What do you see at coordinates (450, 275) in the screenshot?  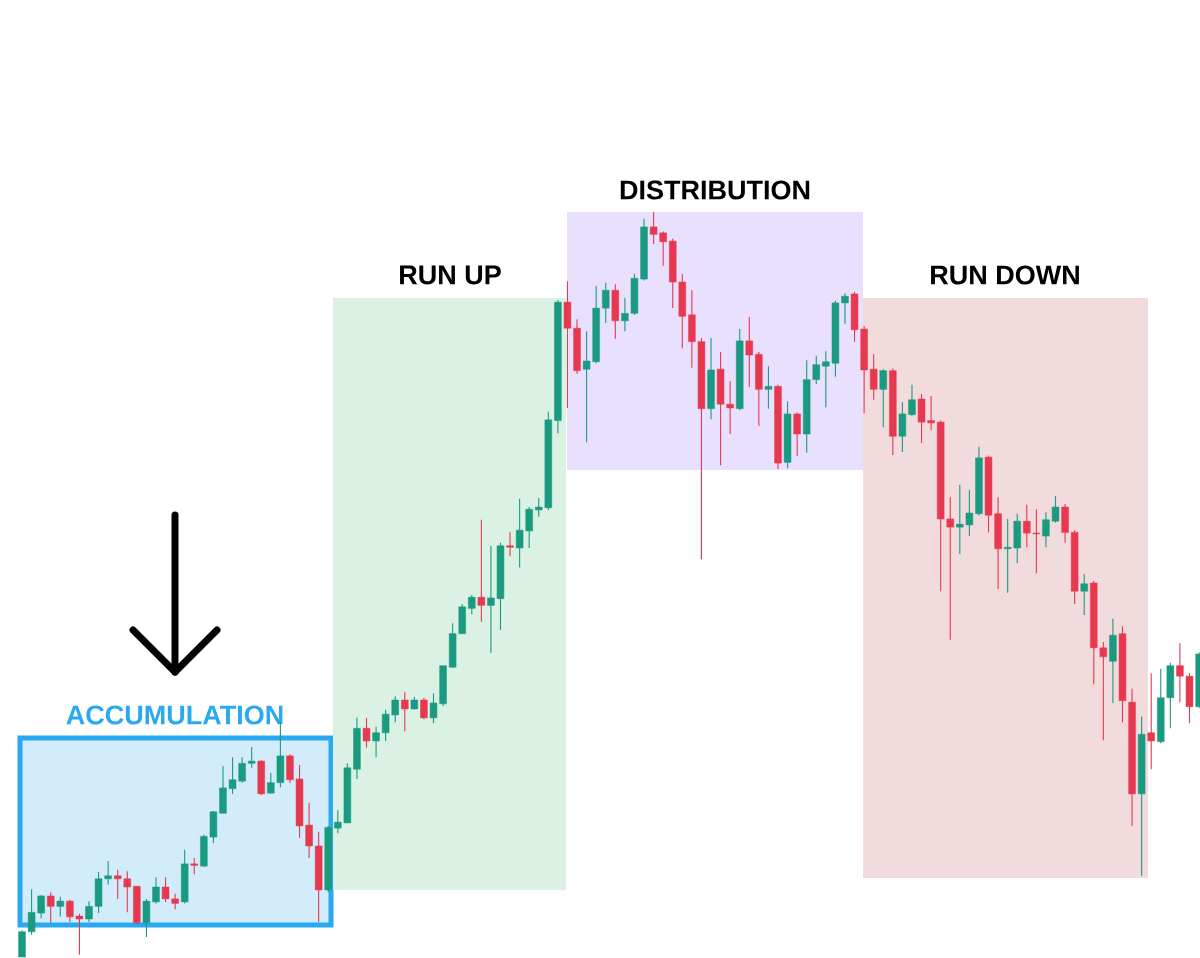 I see `annotation: RUN UP` at bounding box center [450, 275].